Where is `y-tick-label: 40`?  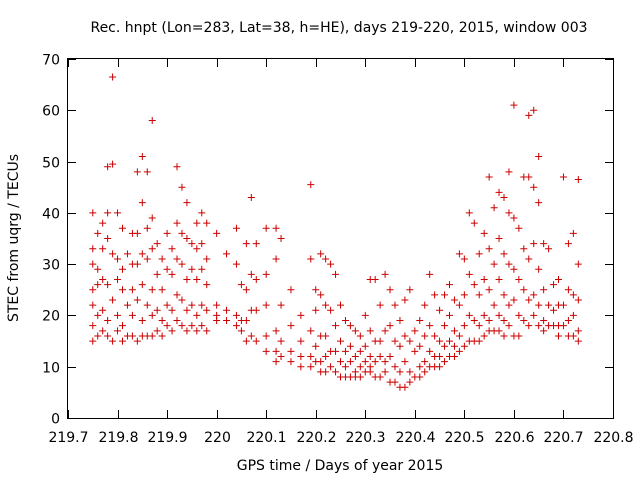 y-tick-label: 40 is located at coordinates (51, 215).